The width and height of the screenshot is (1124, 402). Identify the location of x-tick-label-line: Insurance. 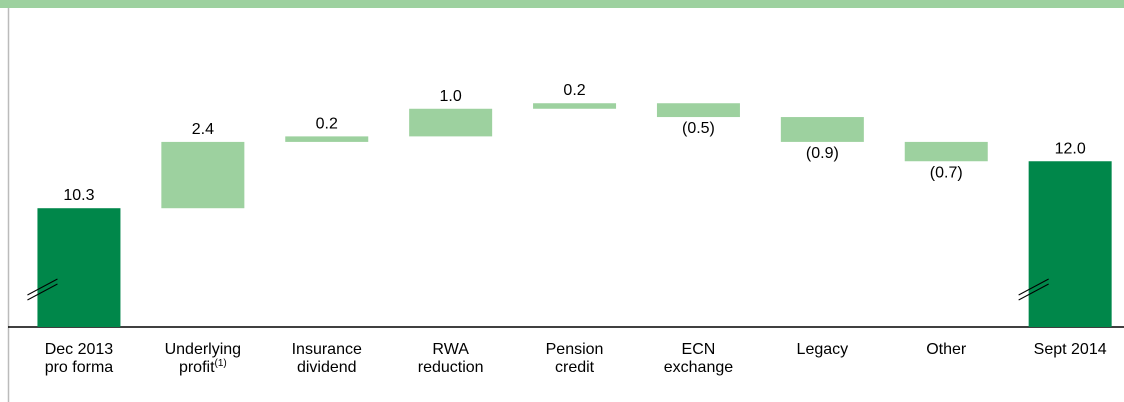
(327, 349).